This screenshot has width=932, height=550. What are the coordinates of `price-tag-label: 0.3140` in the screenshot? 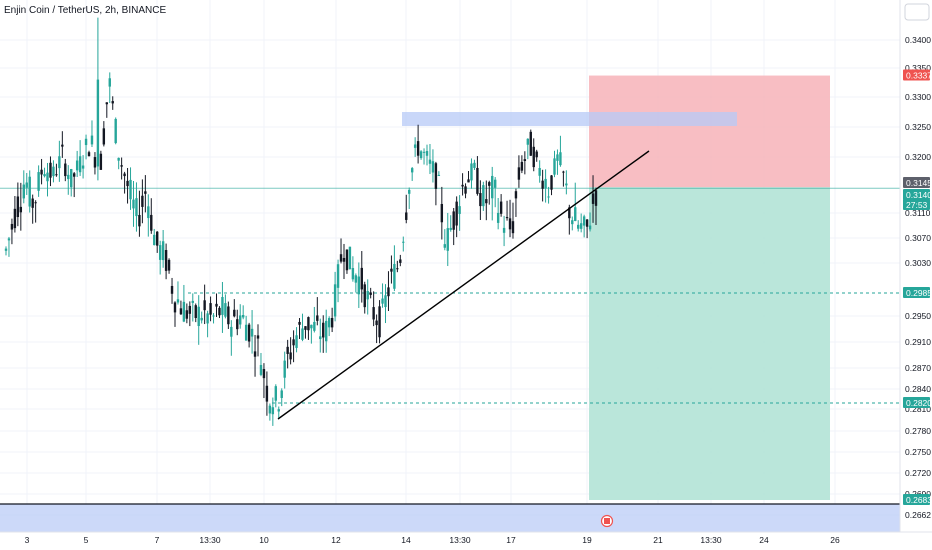 It's located at (919, 195).